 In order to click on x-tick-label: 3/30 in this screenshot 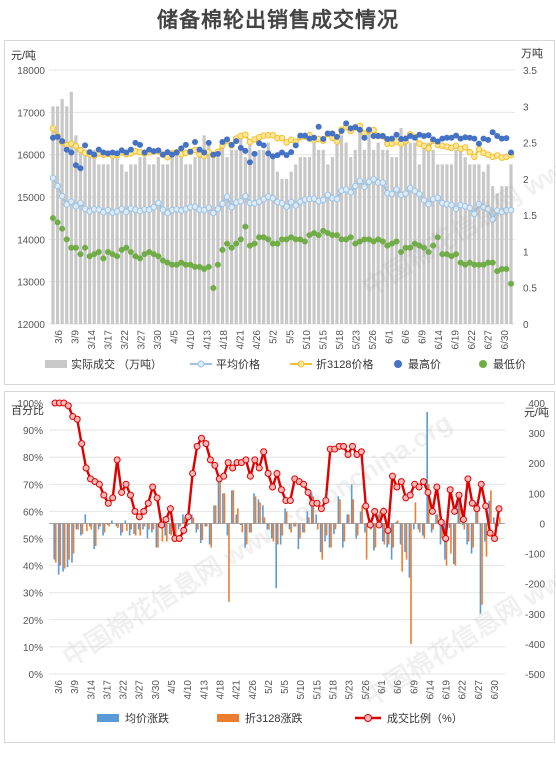, I will do `click(158, 340)`.